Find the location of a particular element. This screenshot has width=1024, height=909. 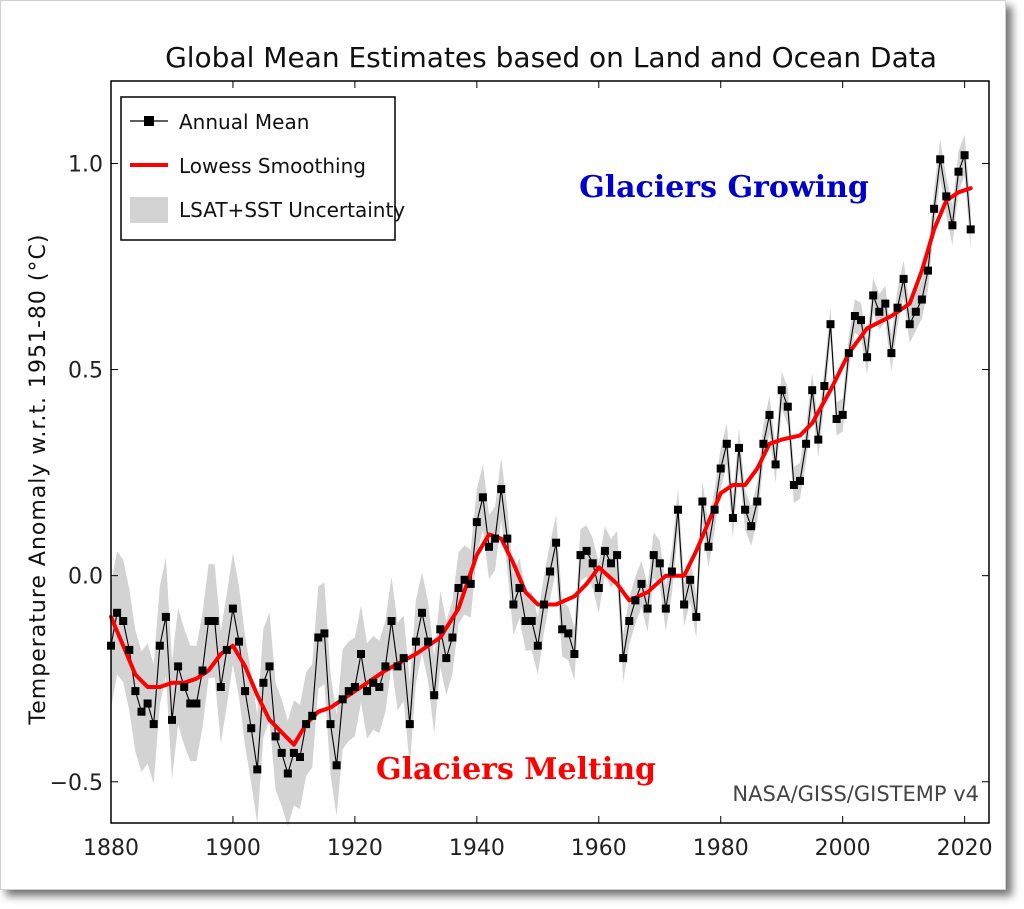

y-tick-label: 0.0 is located at coordinates (85, 577).